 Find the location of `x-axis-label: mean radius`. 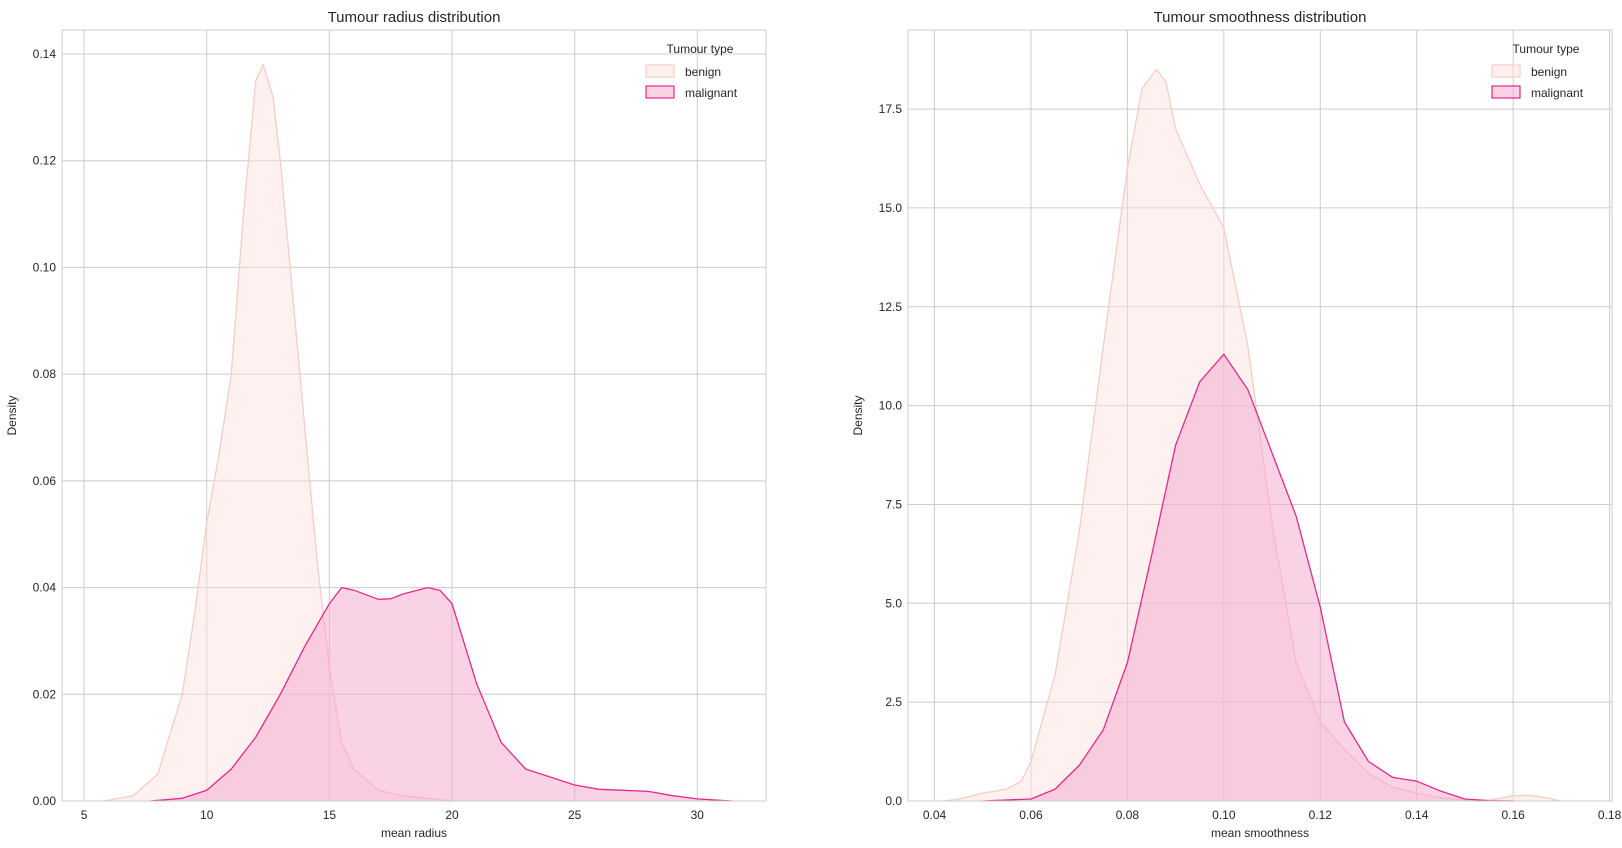

x-axis-label: mean radius is located at coordinates (414, 833).